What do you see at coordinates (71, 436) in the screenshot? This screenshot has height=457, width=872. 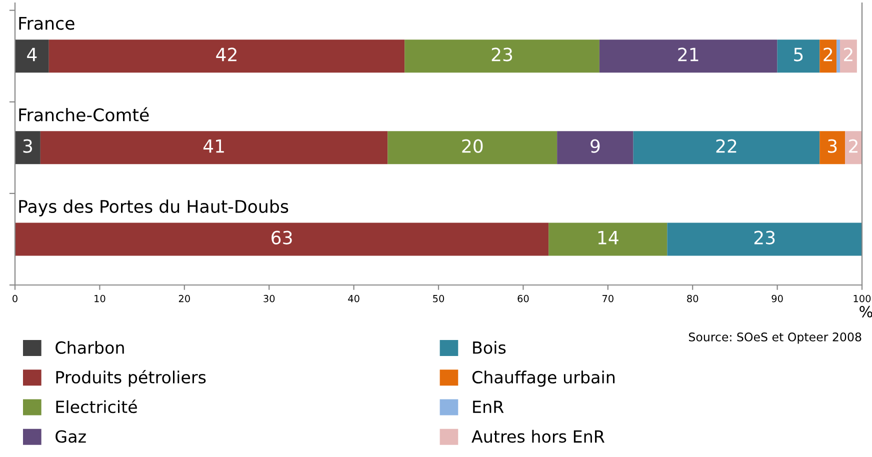 I see `legend-label: Gaz` at bounding box center [71, 436].